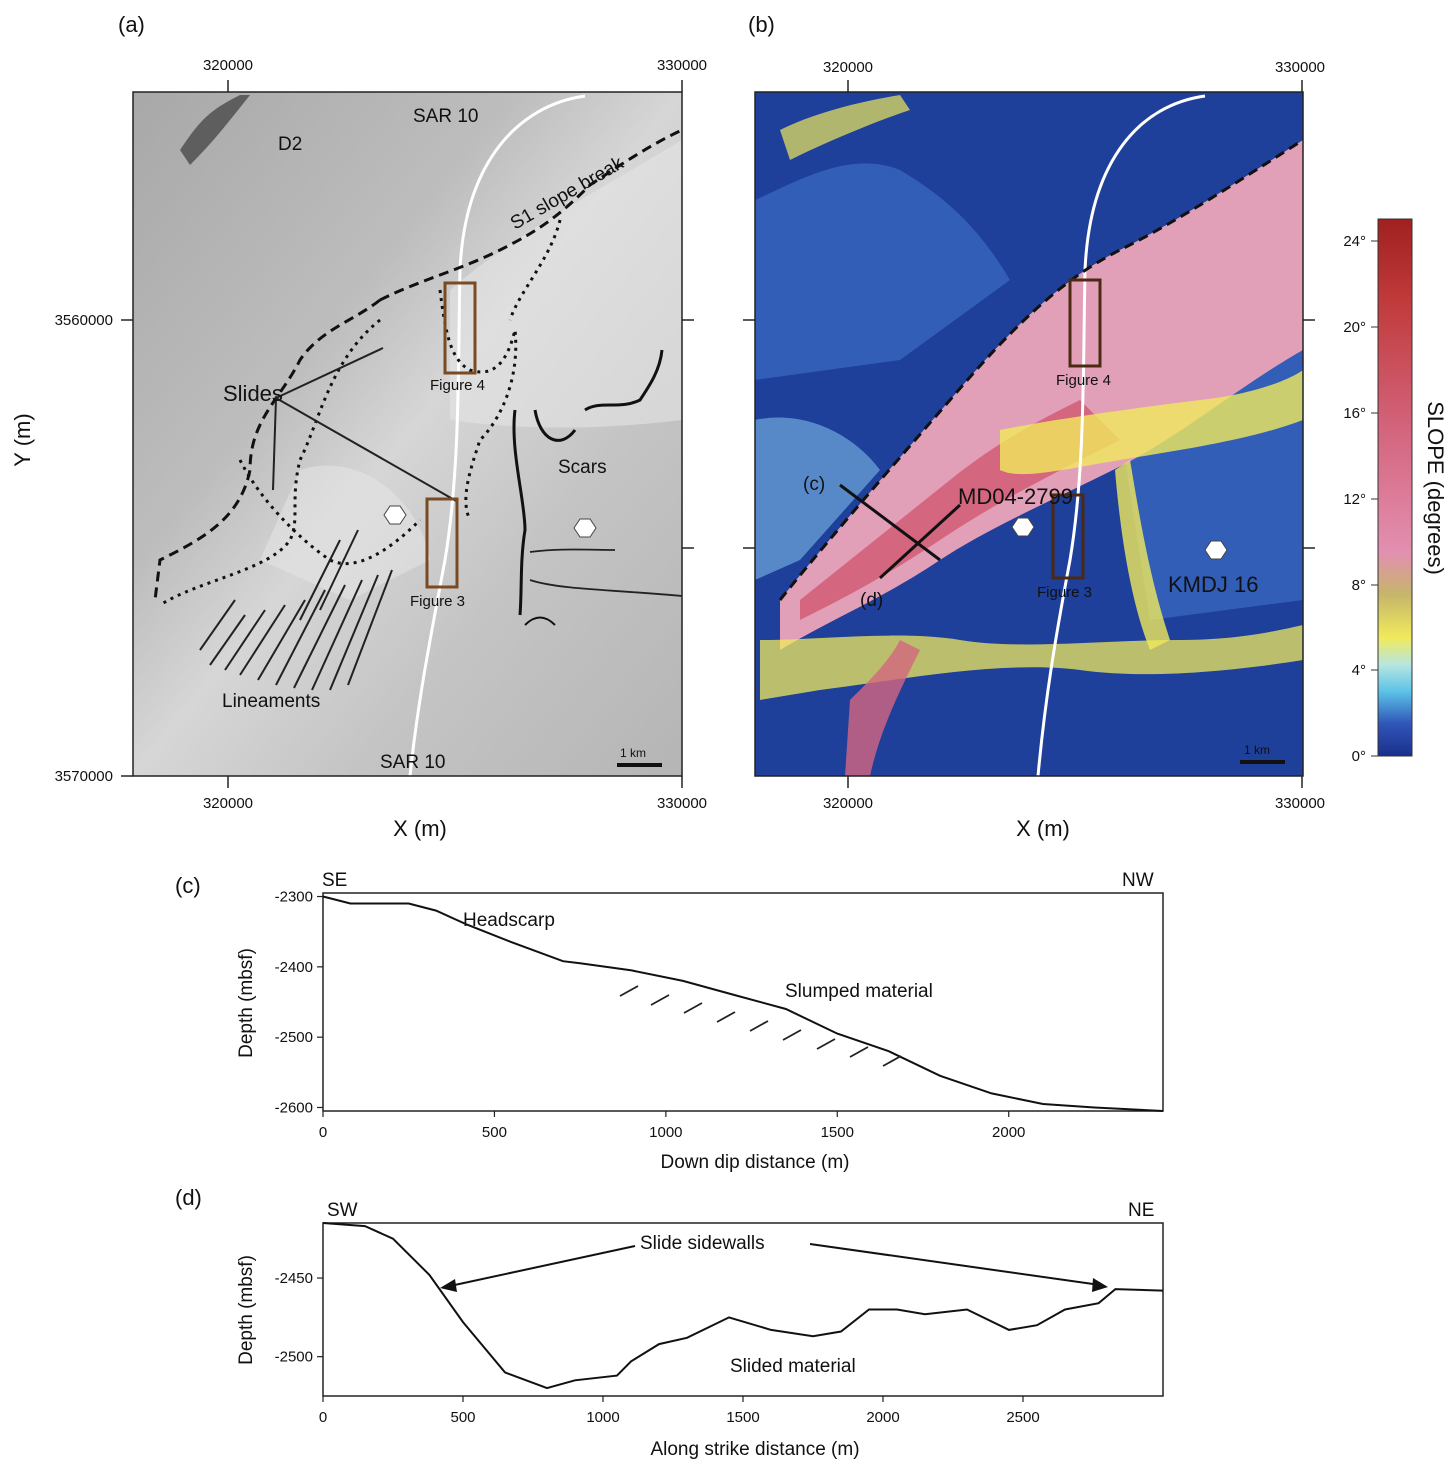  What do you see at coordinates (814, 484) in the screenshot?
I see `profile-c-label: (c)` at bounding box center [814, 484].